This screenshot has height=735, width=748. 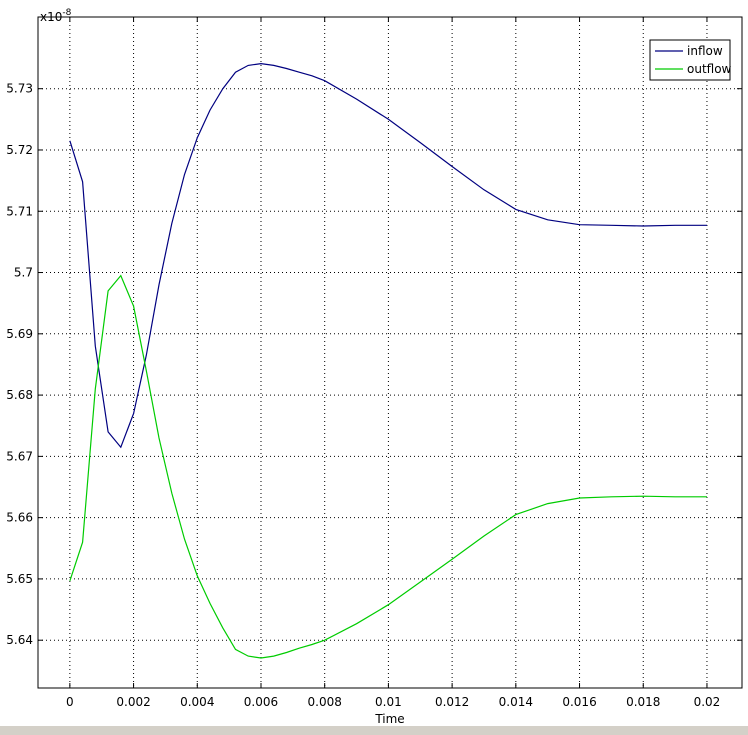 What do you see at coordinates (19, 334) in the screenshot?
I see `y-tick-label: 5.69` at bounding box center [19, 334].